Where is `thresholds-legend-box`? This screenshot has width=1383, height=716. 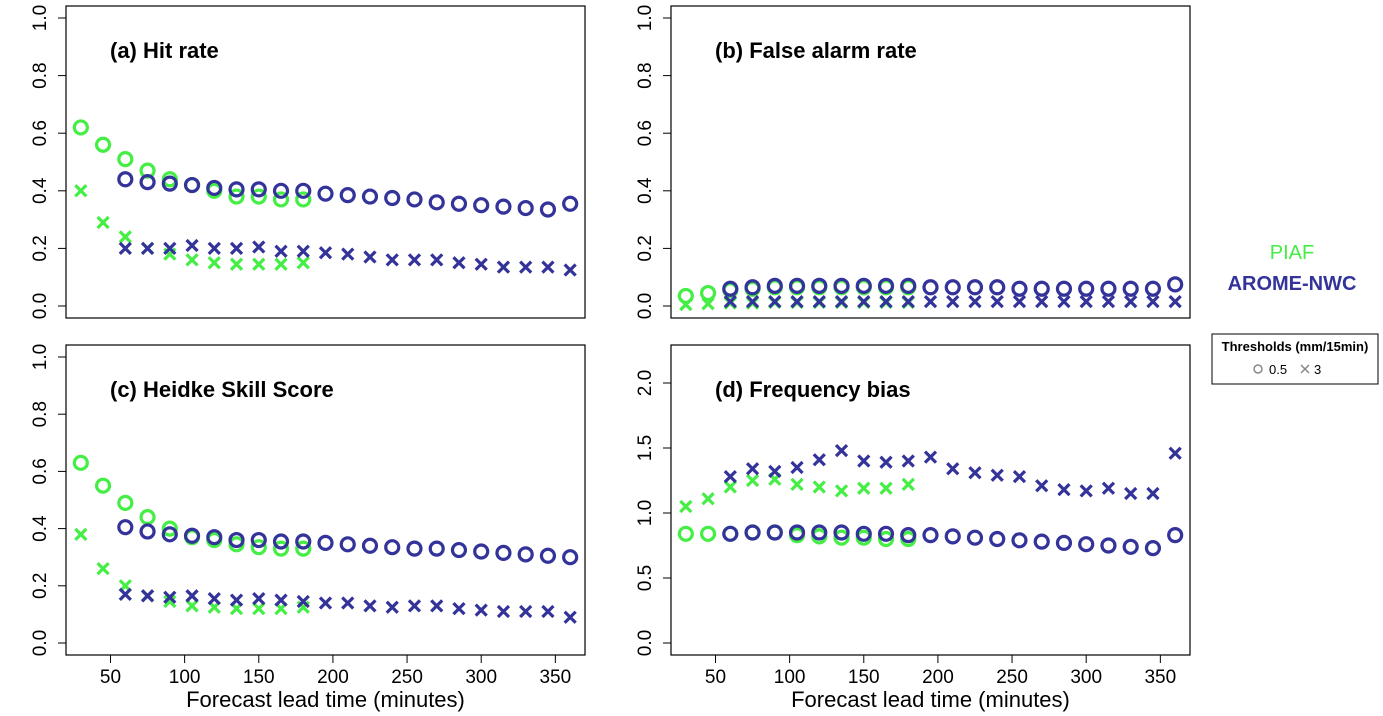 thresholds-legend-box is located at coordinates (1295, 359).